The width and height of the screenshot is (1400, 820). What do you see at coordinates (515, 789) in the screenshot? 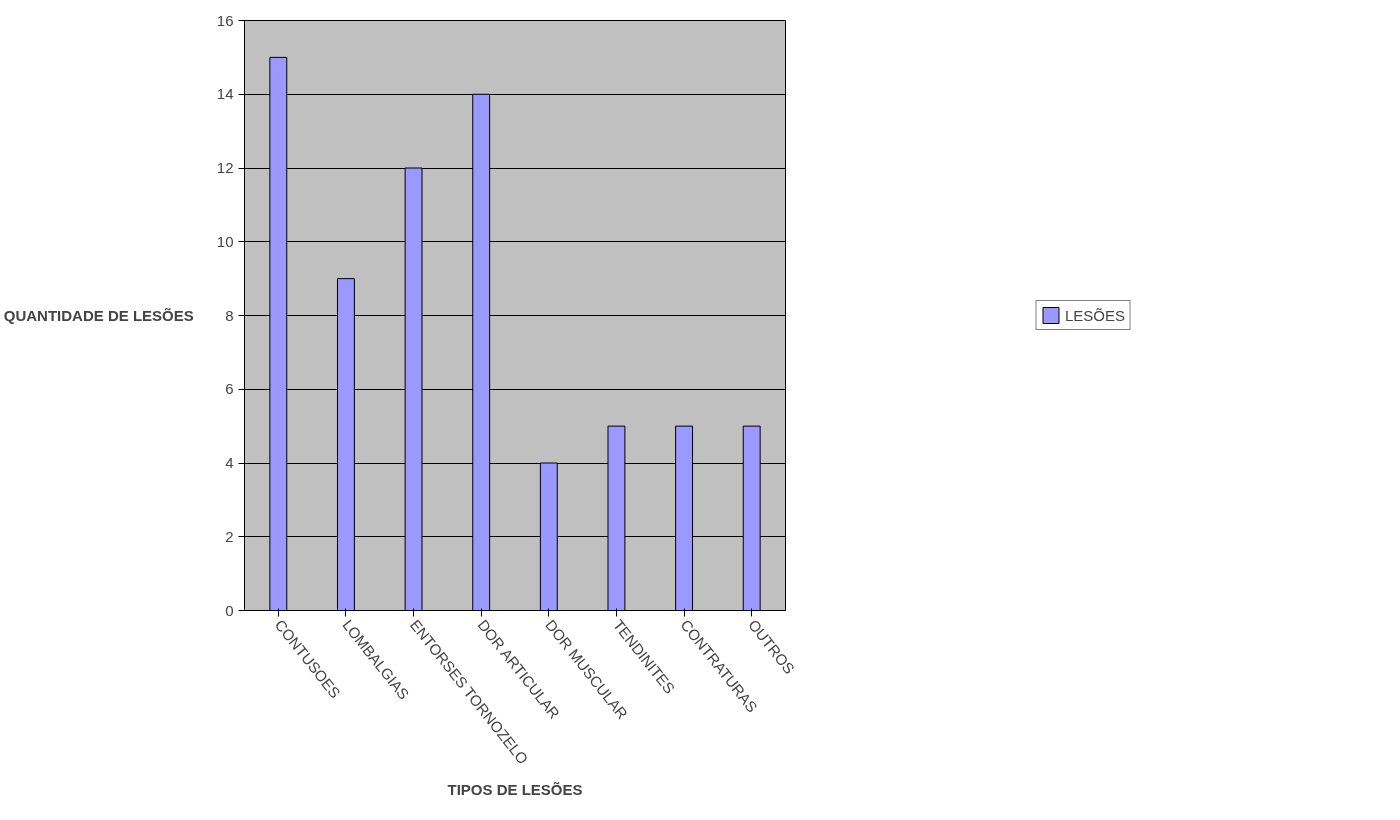
I see `x-axis-title: TIPOS DE LESÕES` at bounding box center [515, 789].